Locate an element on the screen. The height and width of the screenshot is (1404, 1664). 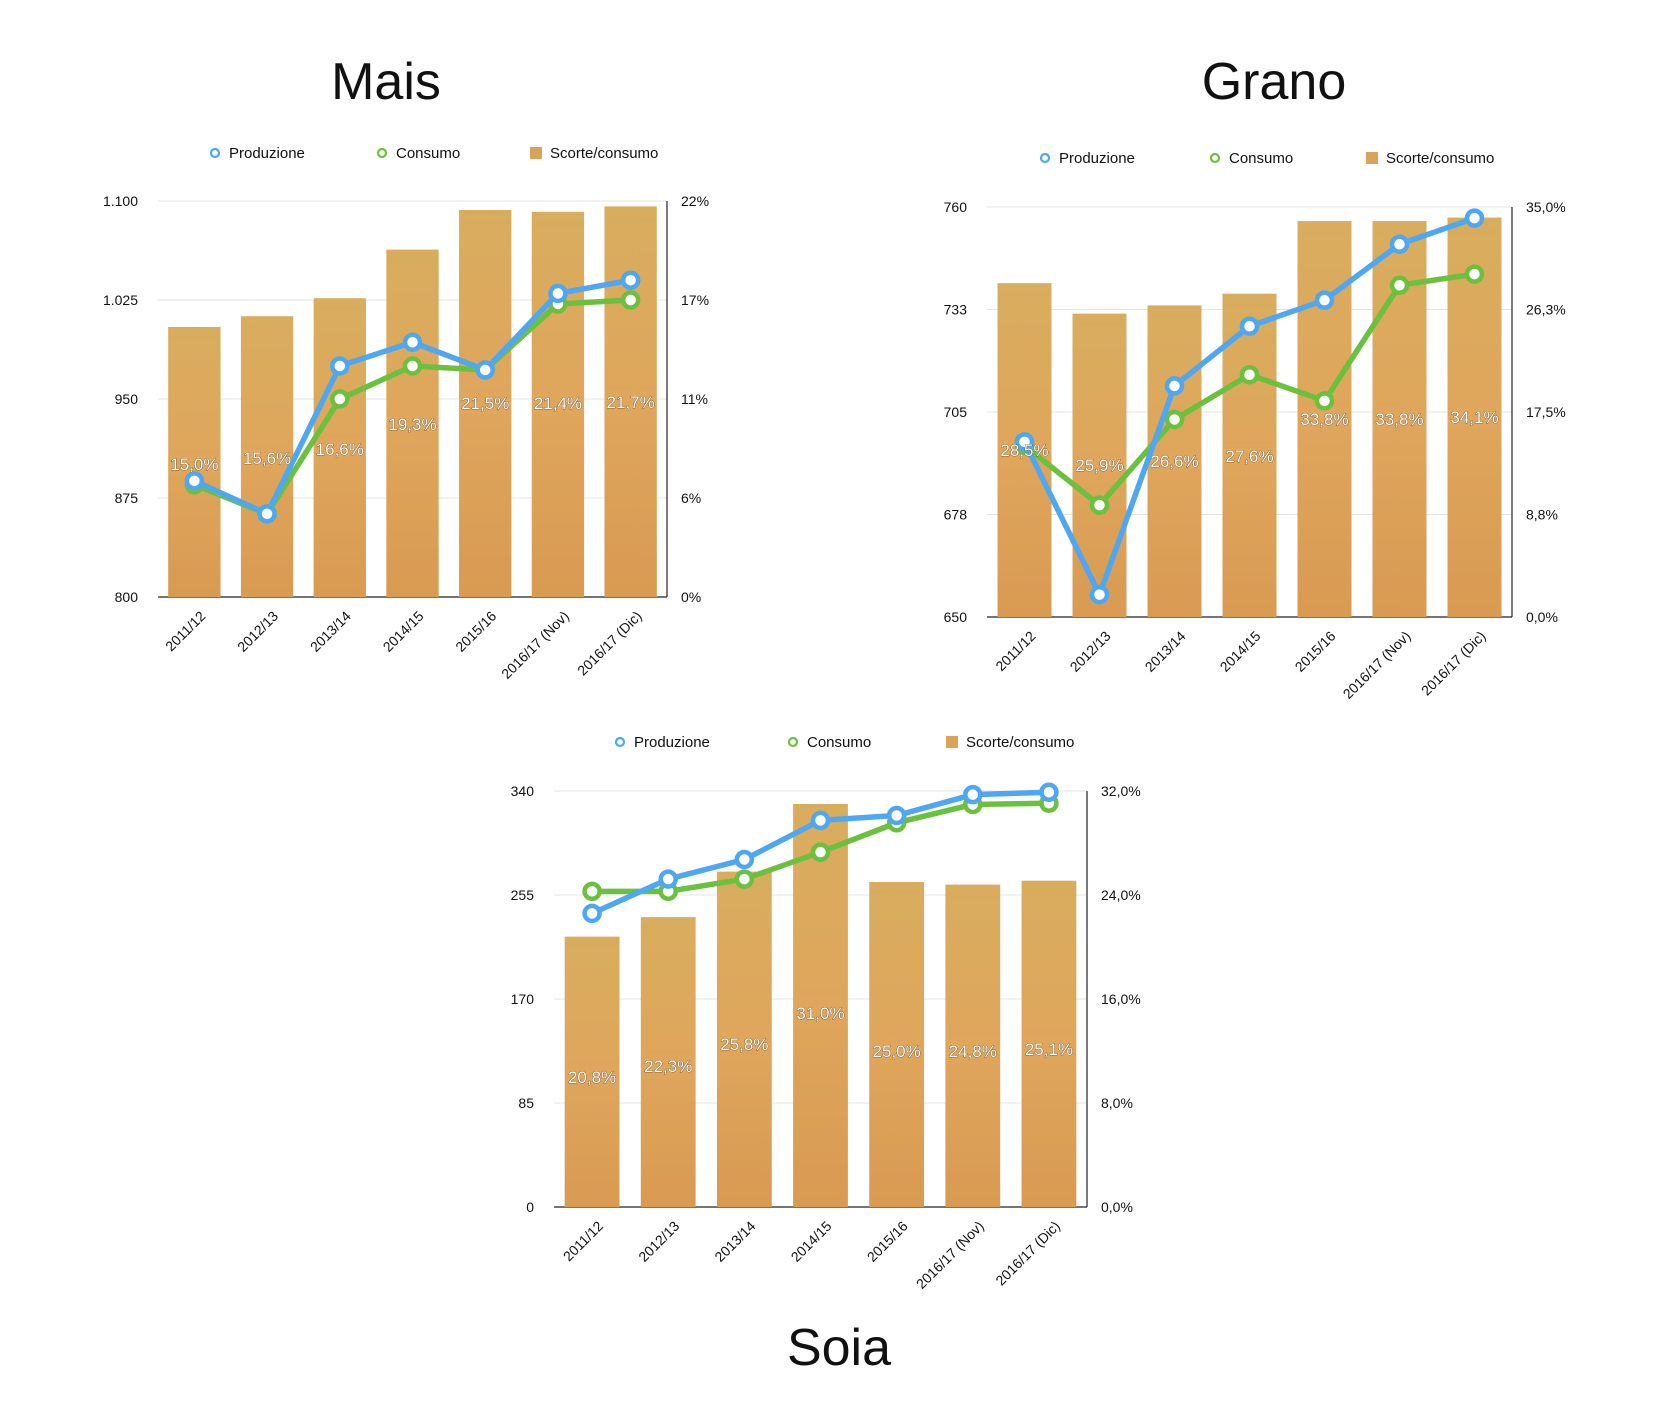
left-tick-label: 85 is located at coordinates (526, 1103).